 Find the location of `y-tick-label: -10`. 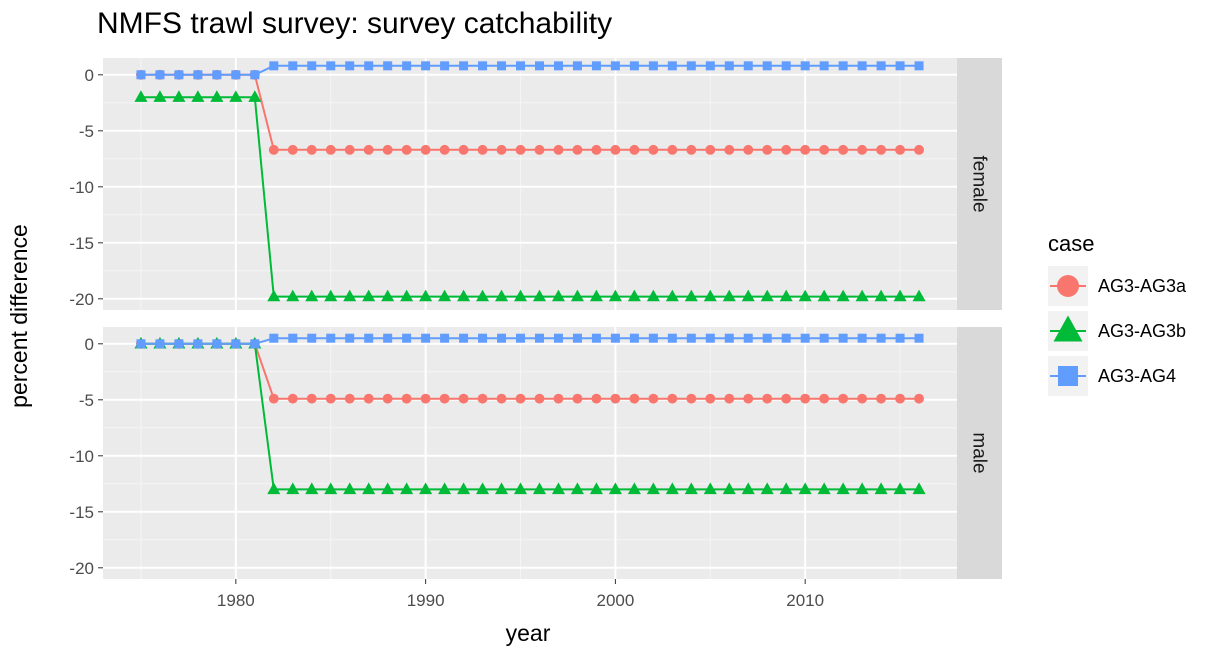

y-tick-label: -10 is located at coordinates (81, 456).